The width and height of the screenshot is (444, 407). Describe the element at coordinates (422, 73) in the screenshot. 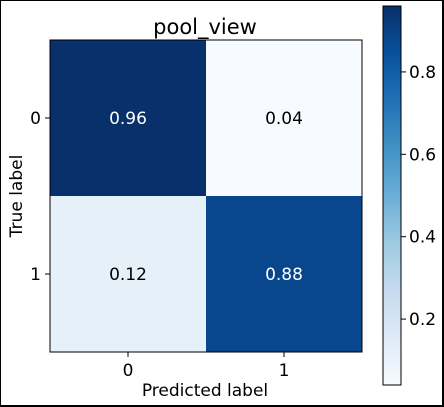

I see `colorbar-tick-label: 0.8` at that location.